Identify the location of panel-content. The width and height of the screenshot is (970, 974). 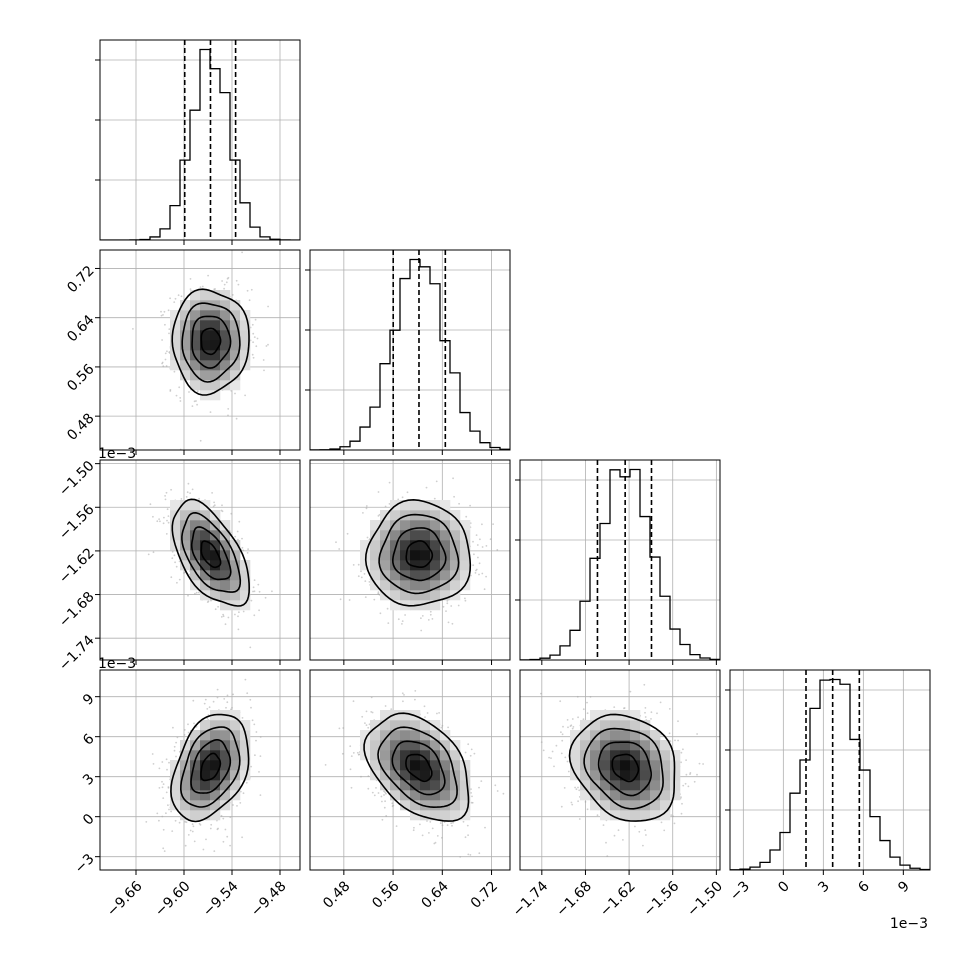
(411, 560).